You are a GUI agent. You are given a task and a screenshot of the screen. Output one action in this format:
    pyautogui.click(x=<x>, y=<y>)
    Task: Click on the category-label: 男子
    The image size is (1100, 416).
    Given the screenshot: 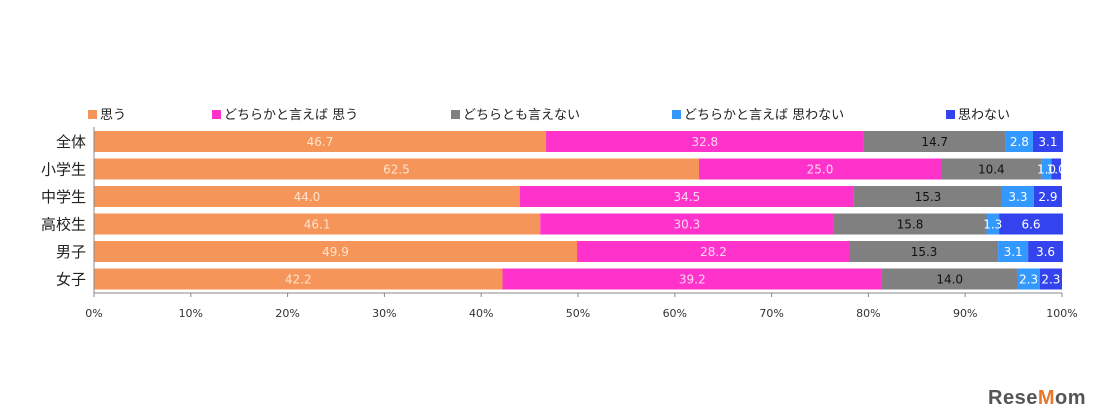 What is the action you would take?
    pyautogui.click(x=71, y=252)
    